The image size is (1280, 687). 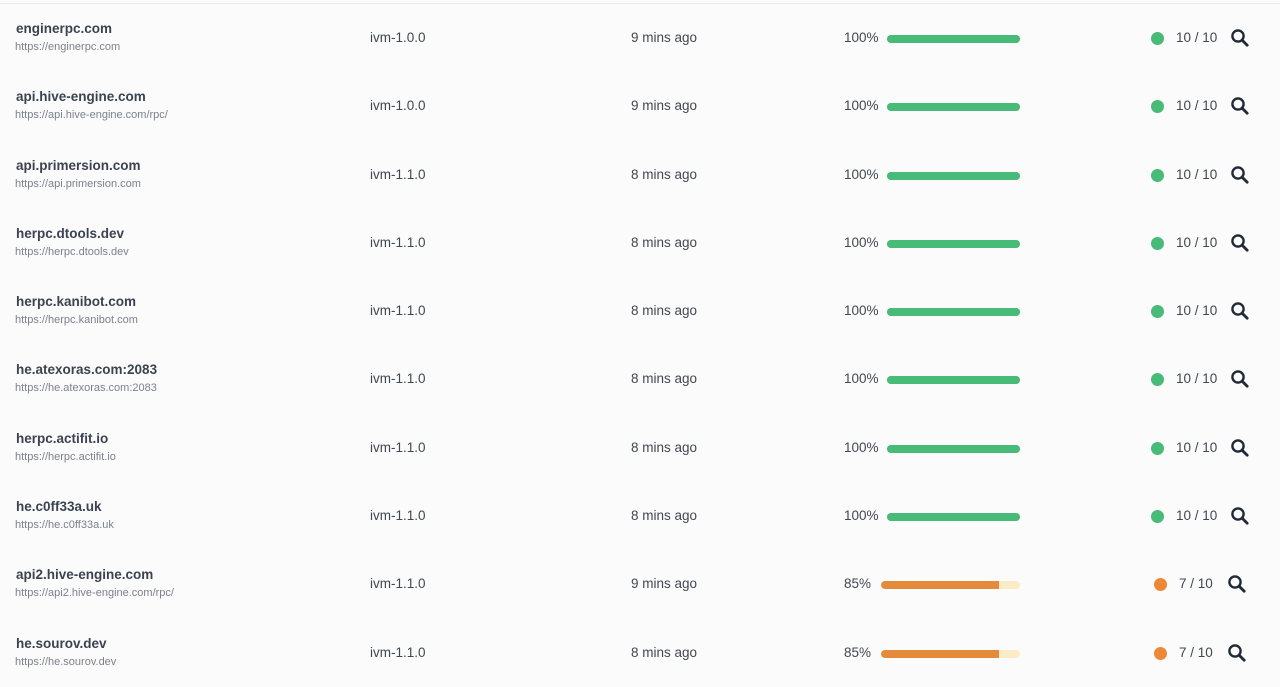 What do you see at coordinates (61, 643) in the screenshot?
I see `node-name: he.sourov.dev` at bounding box center [61, 643].